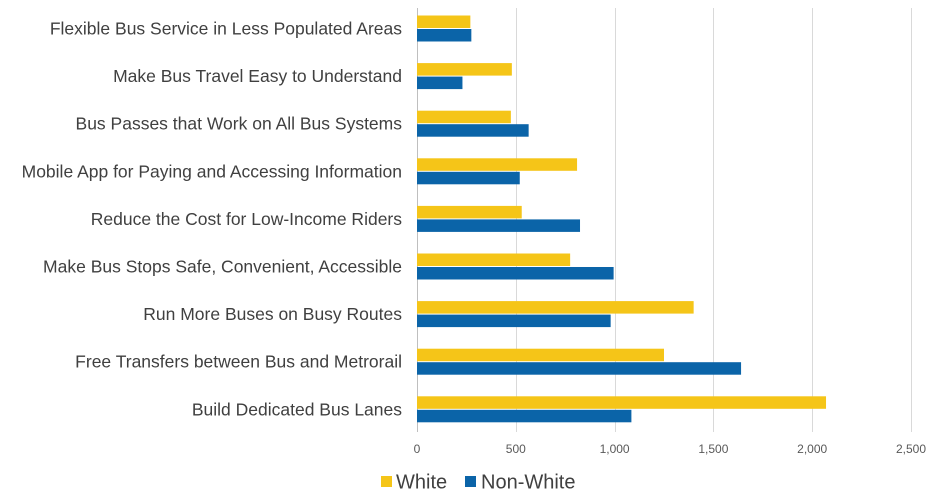 This screenshot has height=503, width=939. What do you see at coordinates (386, 481) in the screenshot?
I see `legend-swatch-white` at bounding box center [386, 481].